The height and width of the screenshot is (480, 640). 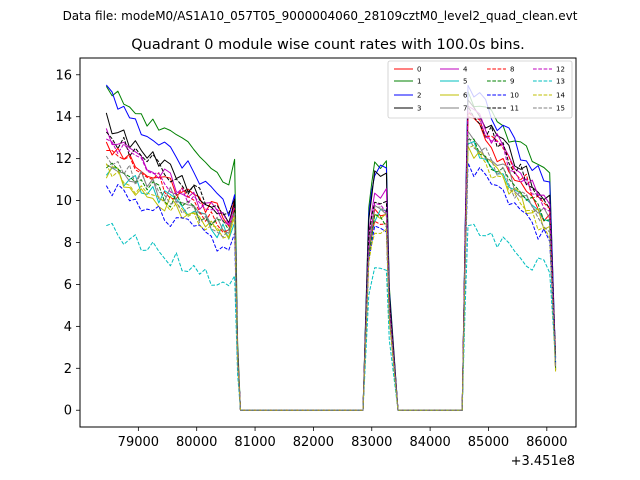 I want to click on y-tick-label: 6, so click(x=68, y=285).